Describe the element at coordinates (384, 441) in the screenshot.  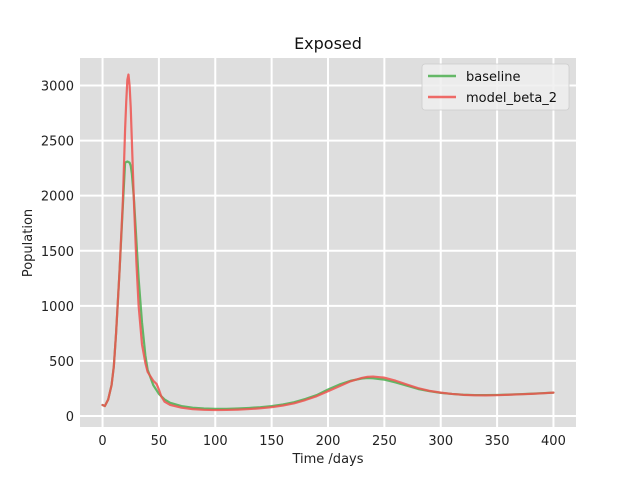
I see `x-tick-label: 250` at that location.